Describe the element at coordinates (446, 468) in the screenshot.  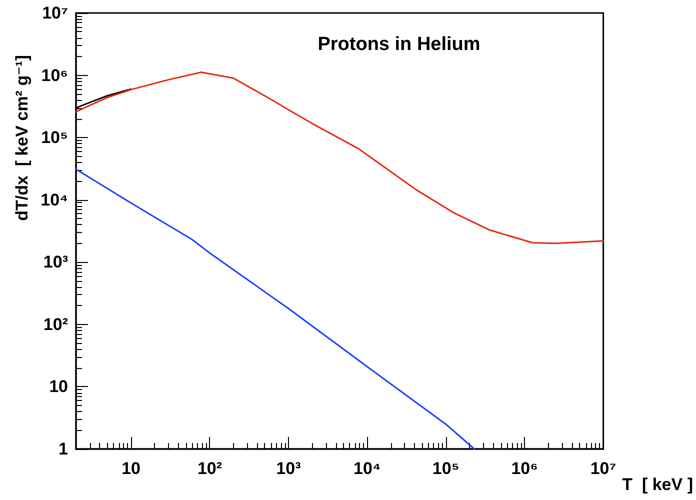
I see `x-tick-label: 10⁵` at that location.